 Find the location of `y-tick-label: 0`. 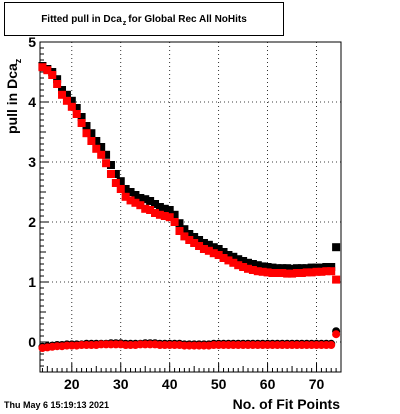

y-tick-label: 0 is located at coordinates (32, 342).